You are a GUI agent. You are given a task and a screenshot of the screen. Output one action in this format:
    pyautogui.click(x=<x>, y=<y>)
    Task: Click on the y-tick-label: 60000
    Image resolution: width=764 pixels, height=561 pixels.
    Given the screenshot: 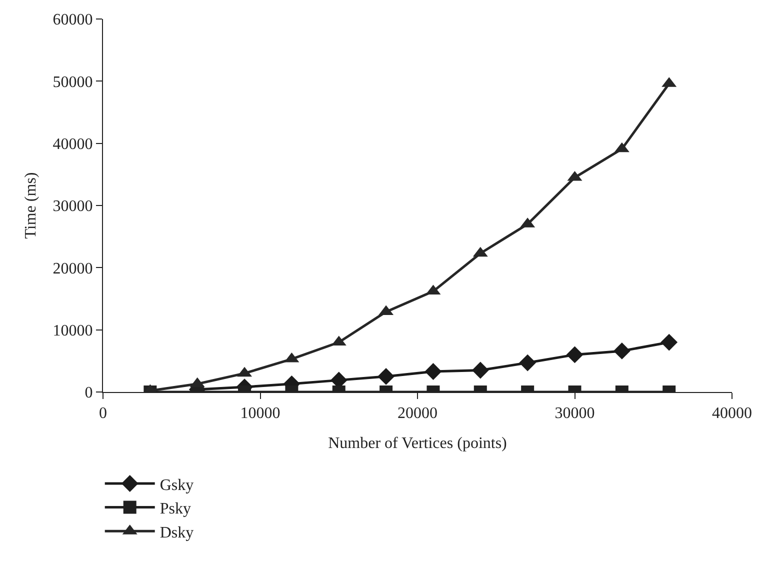 What is the action you would take?
    pyautogui.click(x=72, y=20)
    